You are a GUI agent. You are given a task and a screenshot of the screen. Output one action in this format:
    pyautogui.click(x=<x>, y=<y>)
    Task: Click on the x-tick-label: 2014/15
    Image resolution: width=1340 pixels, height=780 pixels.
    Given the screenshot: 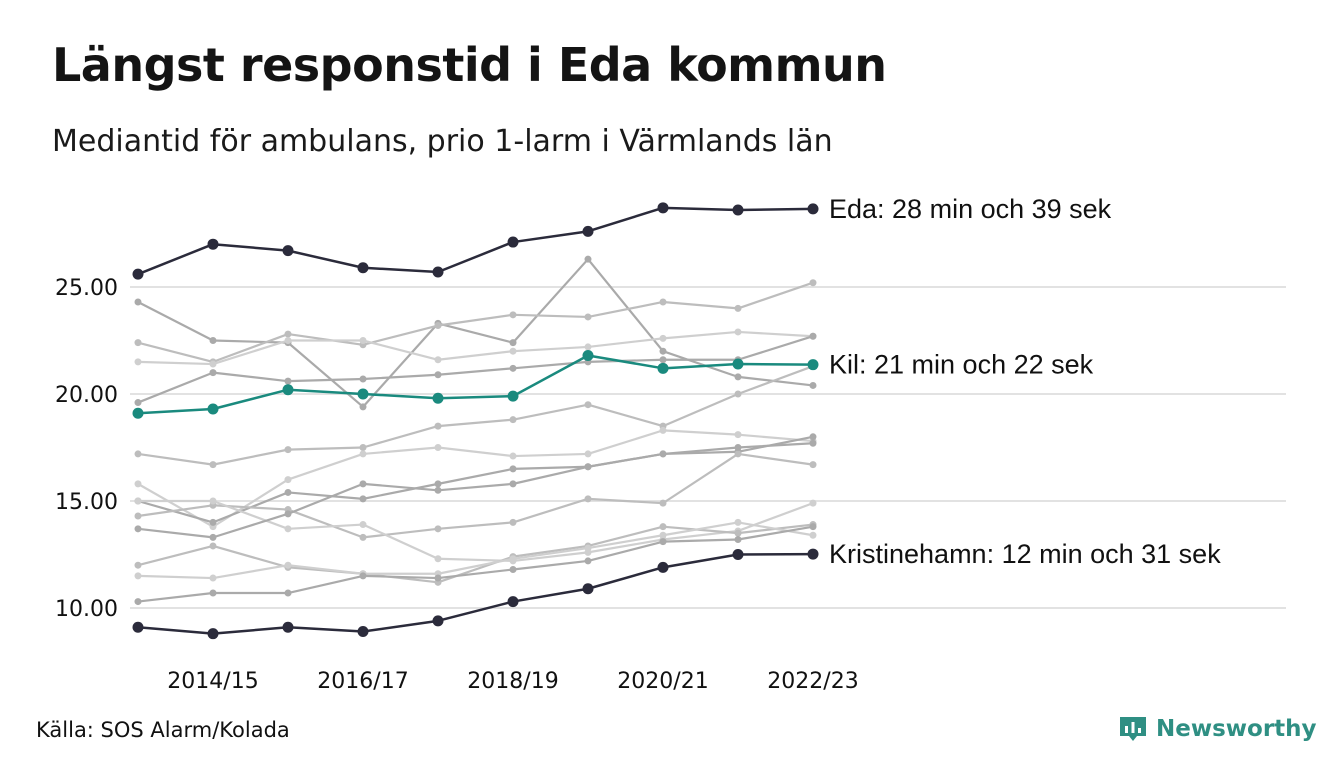 What is the action you would take?
    pyautogui.click(x=212, y=681)
    